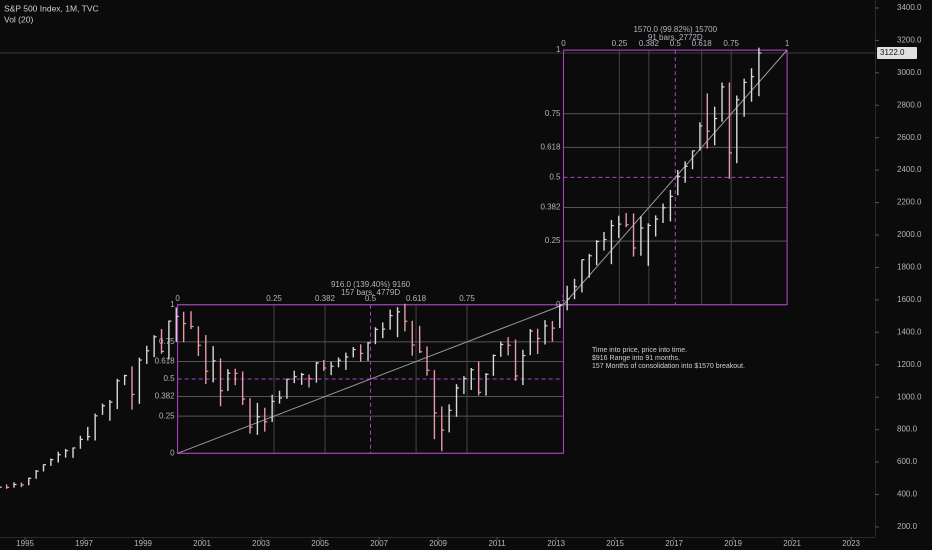 This screenshot has height=550, width=932. What do you see at coordinates (639, 350) in the screenshot?
I see `note: Time into price, price into time.` at bounding box center [639, 350].